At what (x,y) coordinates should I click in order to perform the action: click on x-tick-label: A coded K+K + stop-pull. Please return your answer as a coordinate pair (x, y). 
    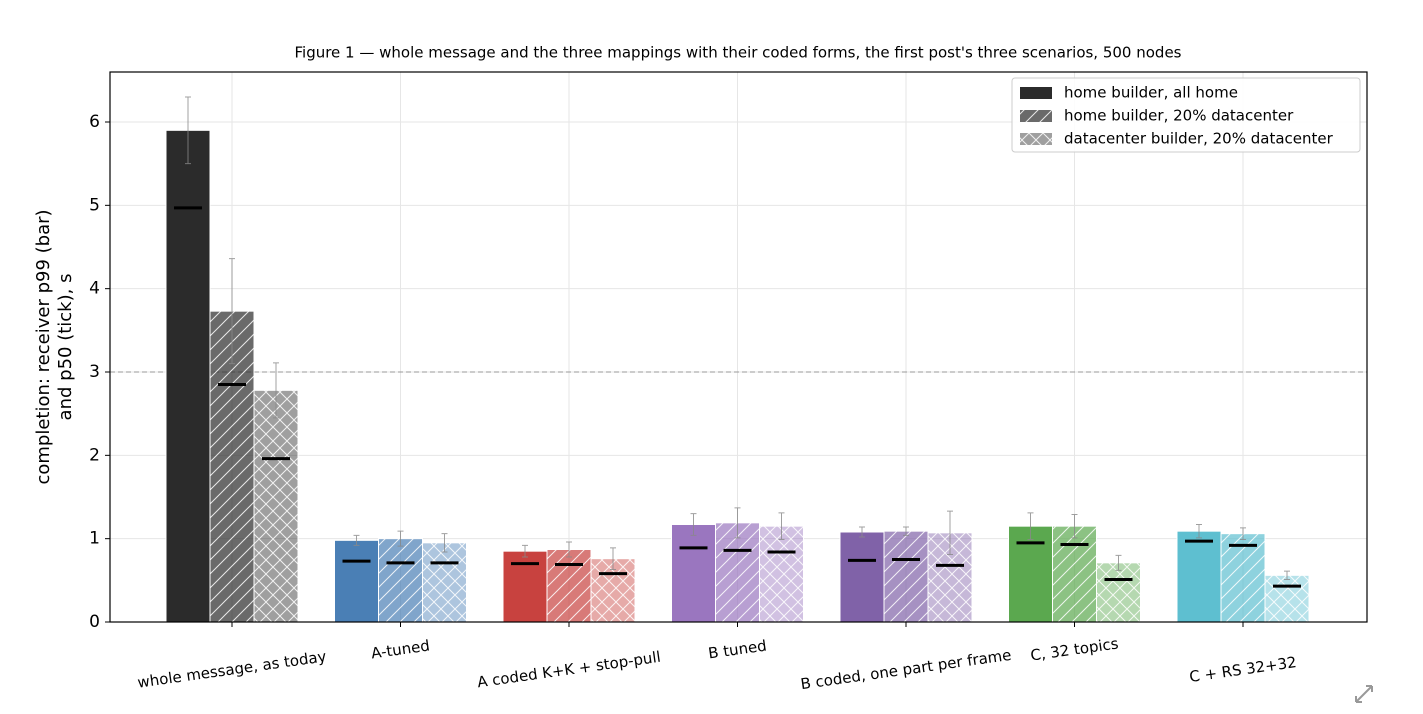
    Looking at the image, I should click on (569, 670).